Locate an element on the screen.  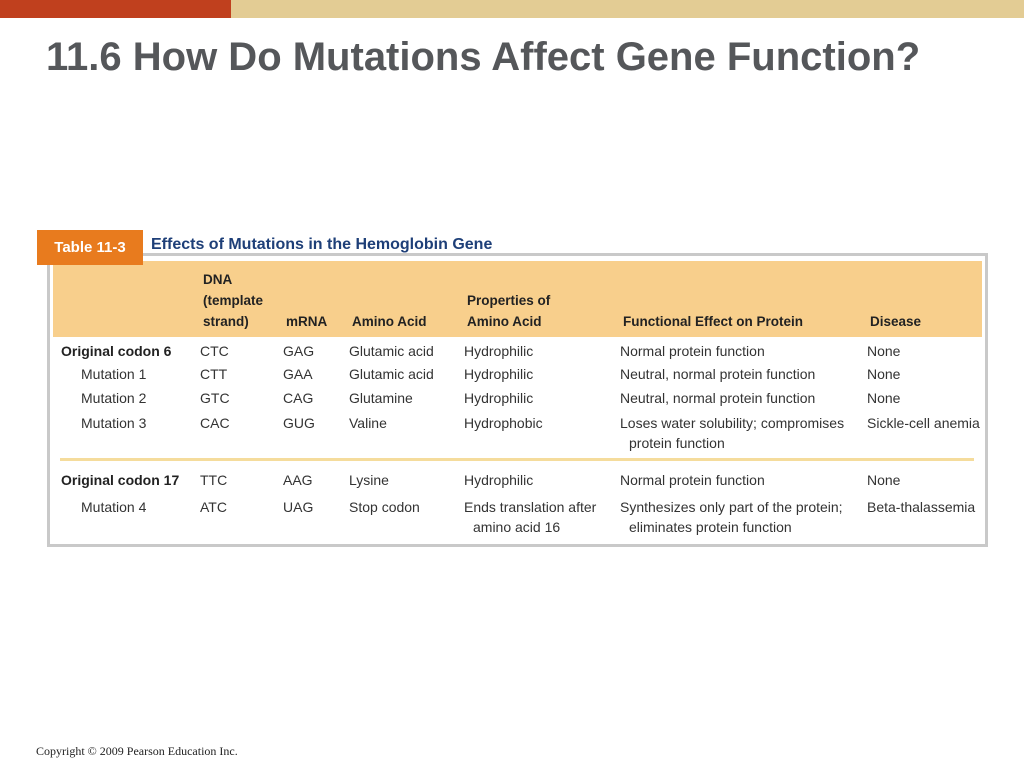
cell-mrna: UAG is located at coordinates (298, 507).